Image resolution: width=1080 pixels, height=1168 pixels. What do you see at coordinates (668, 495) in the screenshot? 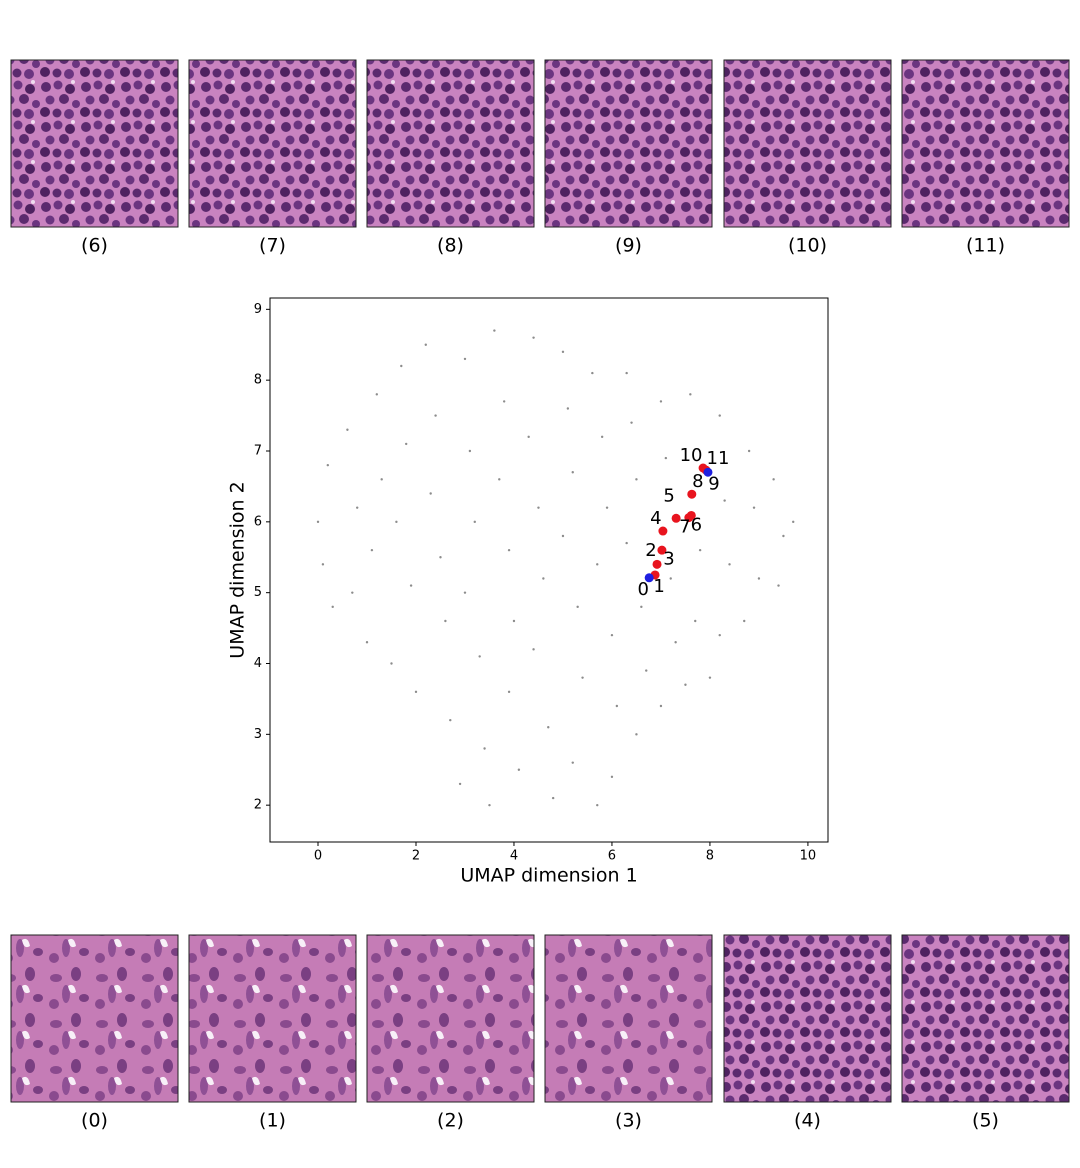
I see `point-label: 5` at bounding box center [668, 495].